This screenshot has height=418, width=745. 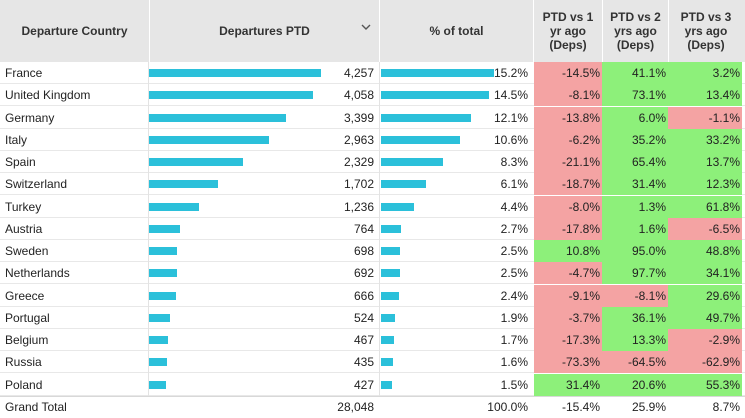 I want to click on grand-total-vs-2yrs: 25.9%, so click(x=648, y=407).